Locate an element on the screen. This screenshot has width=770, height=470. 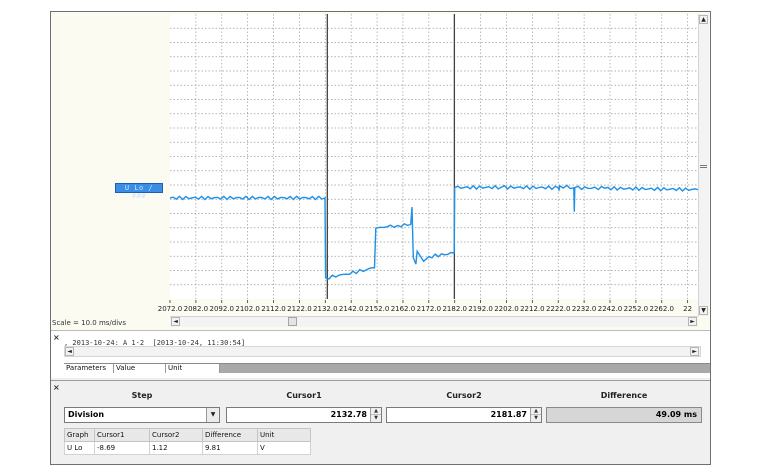
trace-layer is located at coordinates (434, 232).